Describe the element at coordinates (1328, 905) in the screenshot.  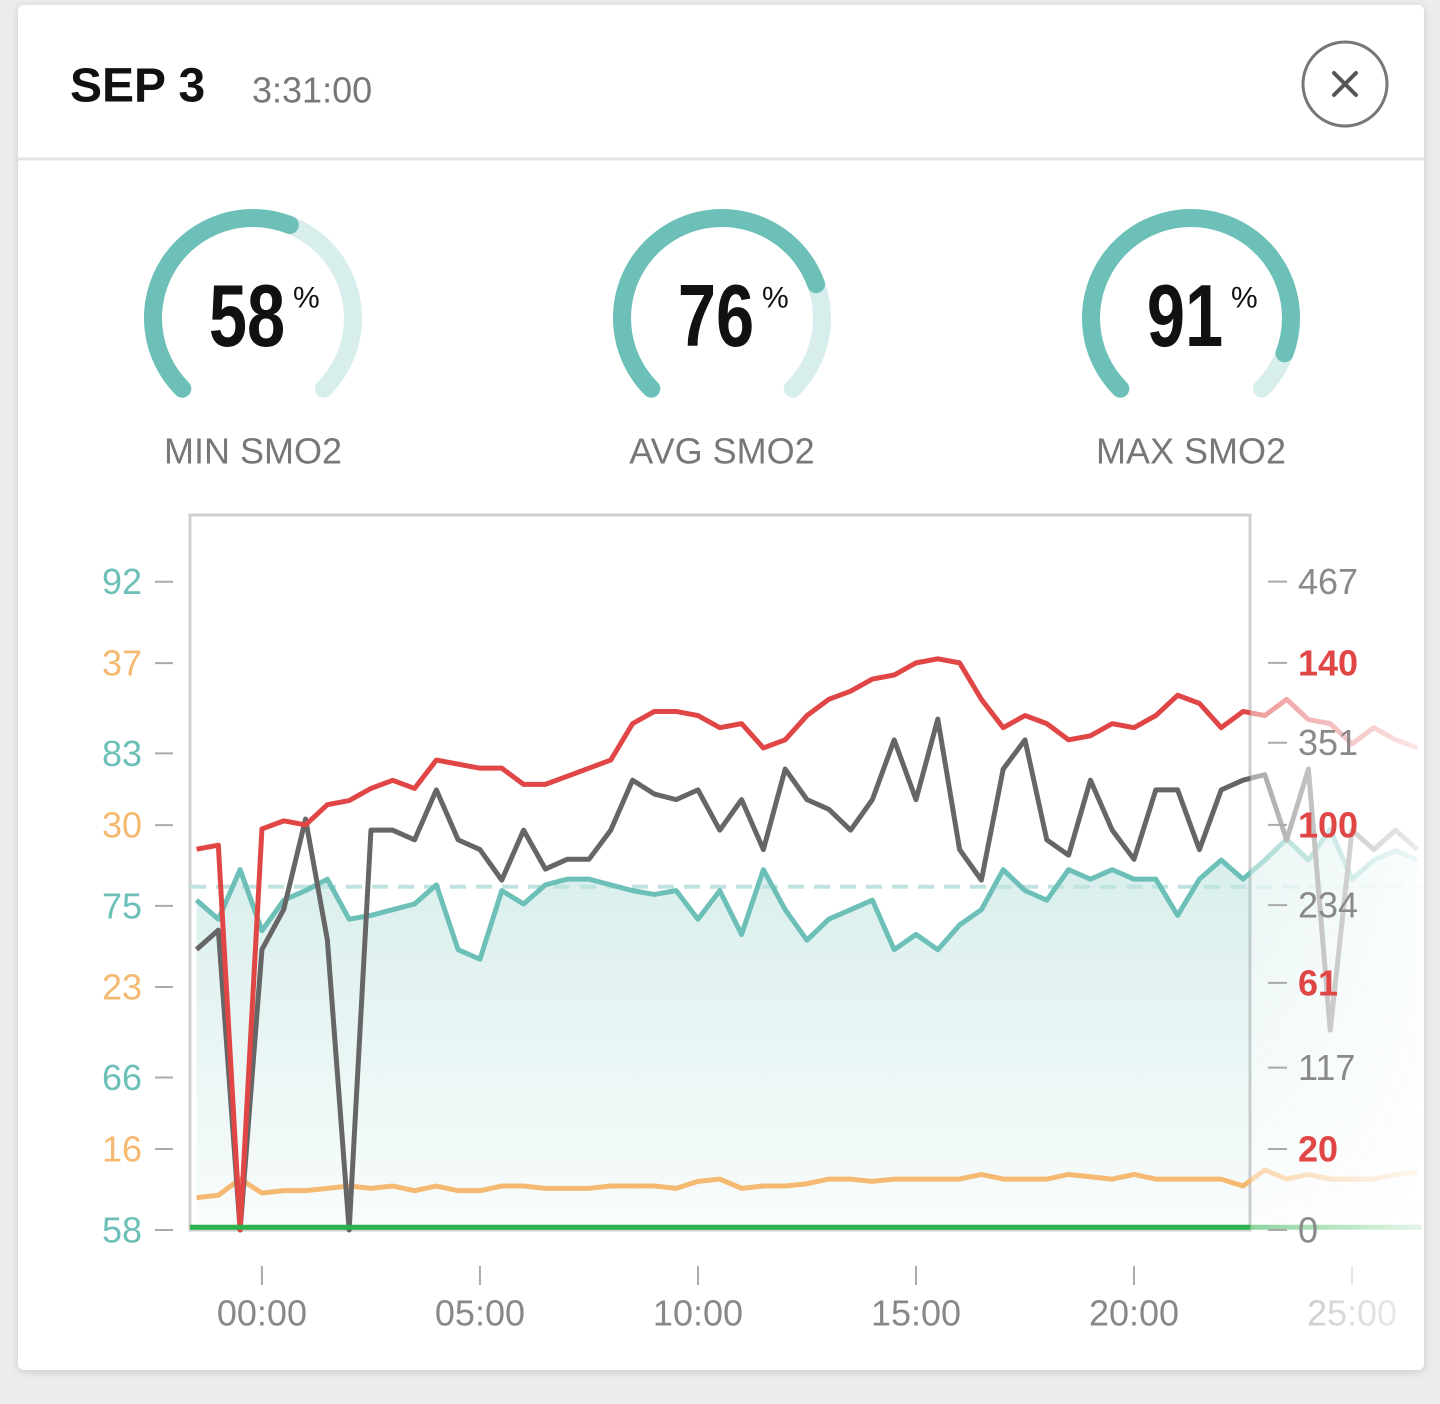
I see `y-tick-label: 234` at that location.